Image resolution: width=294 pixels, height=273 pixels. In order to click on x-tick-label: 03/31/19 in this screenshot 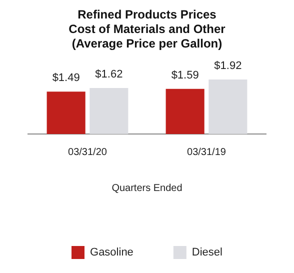, I will do `click(206, 152)`.